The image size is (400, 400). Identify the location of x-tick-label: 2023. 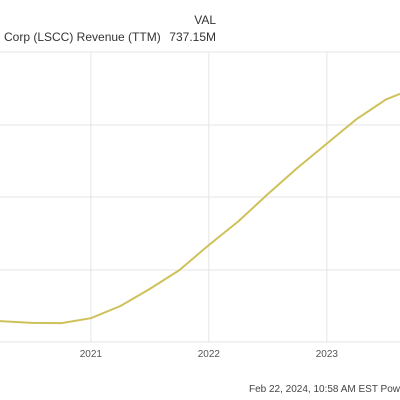
(327, 354).